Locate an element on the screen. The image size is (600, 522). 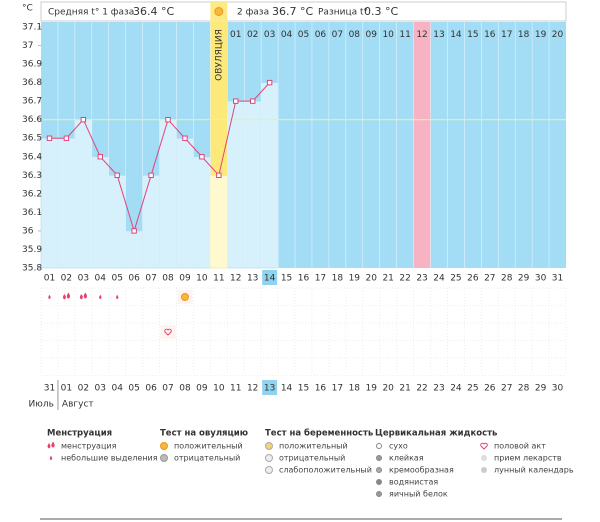
ovulation-test-icon is located at coordinates (184, 297).